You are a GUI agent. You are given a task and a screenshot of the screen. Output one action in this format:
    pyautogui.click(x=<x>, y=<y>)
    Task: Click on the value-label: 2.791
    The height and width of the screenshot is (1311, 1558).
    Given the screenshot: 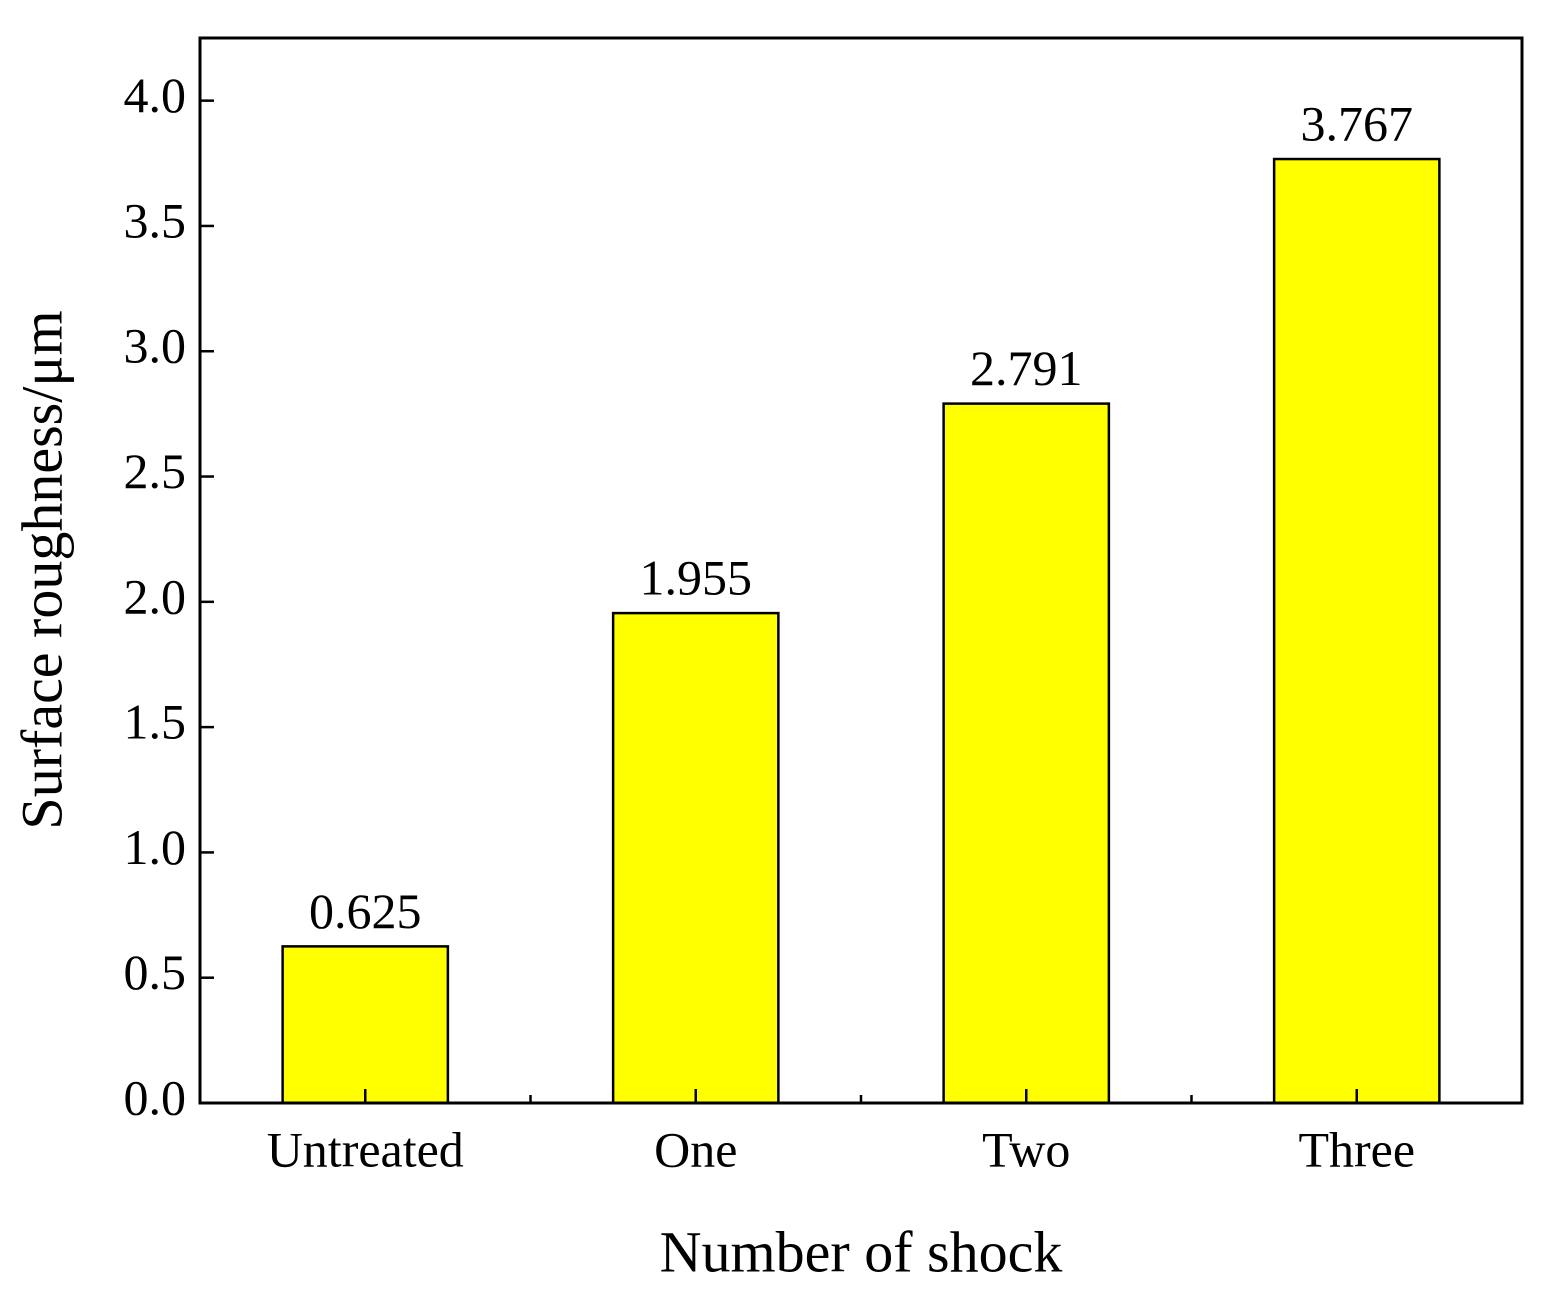 What is the action you would take?
    pyautogui.click(x=1026, y=368)
    